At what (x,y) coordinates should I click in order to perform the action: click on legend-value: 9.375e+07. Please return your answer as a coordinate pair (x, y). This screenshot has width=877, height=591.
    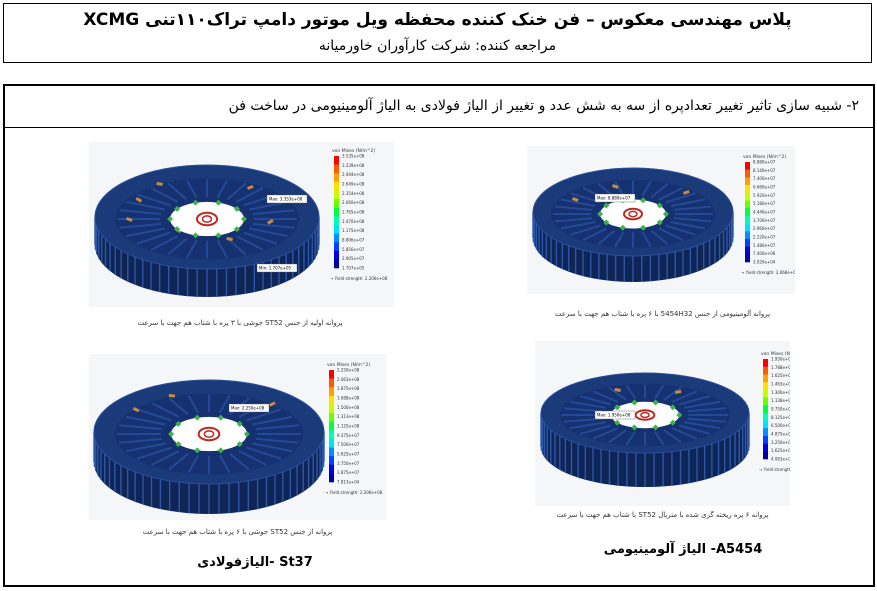
    Looking at the image, I should click on (348, 435).